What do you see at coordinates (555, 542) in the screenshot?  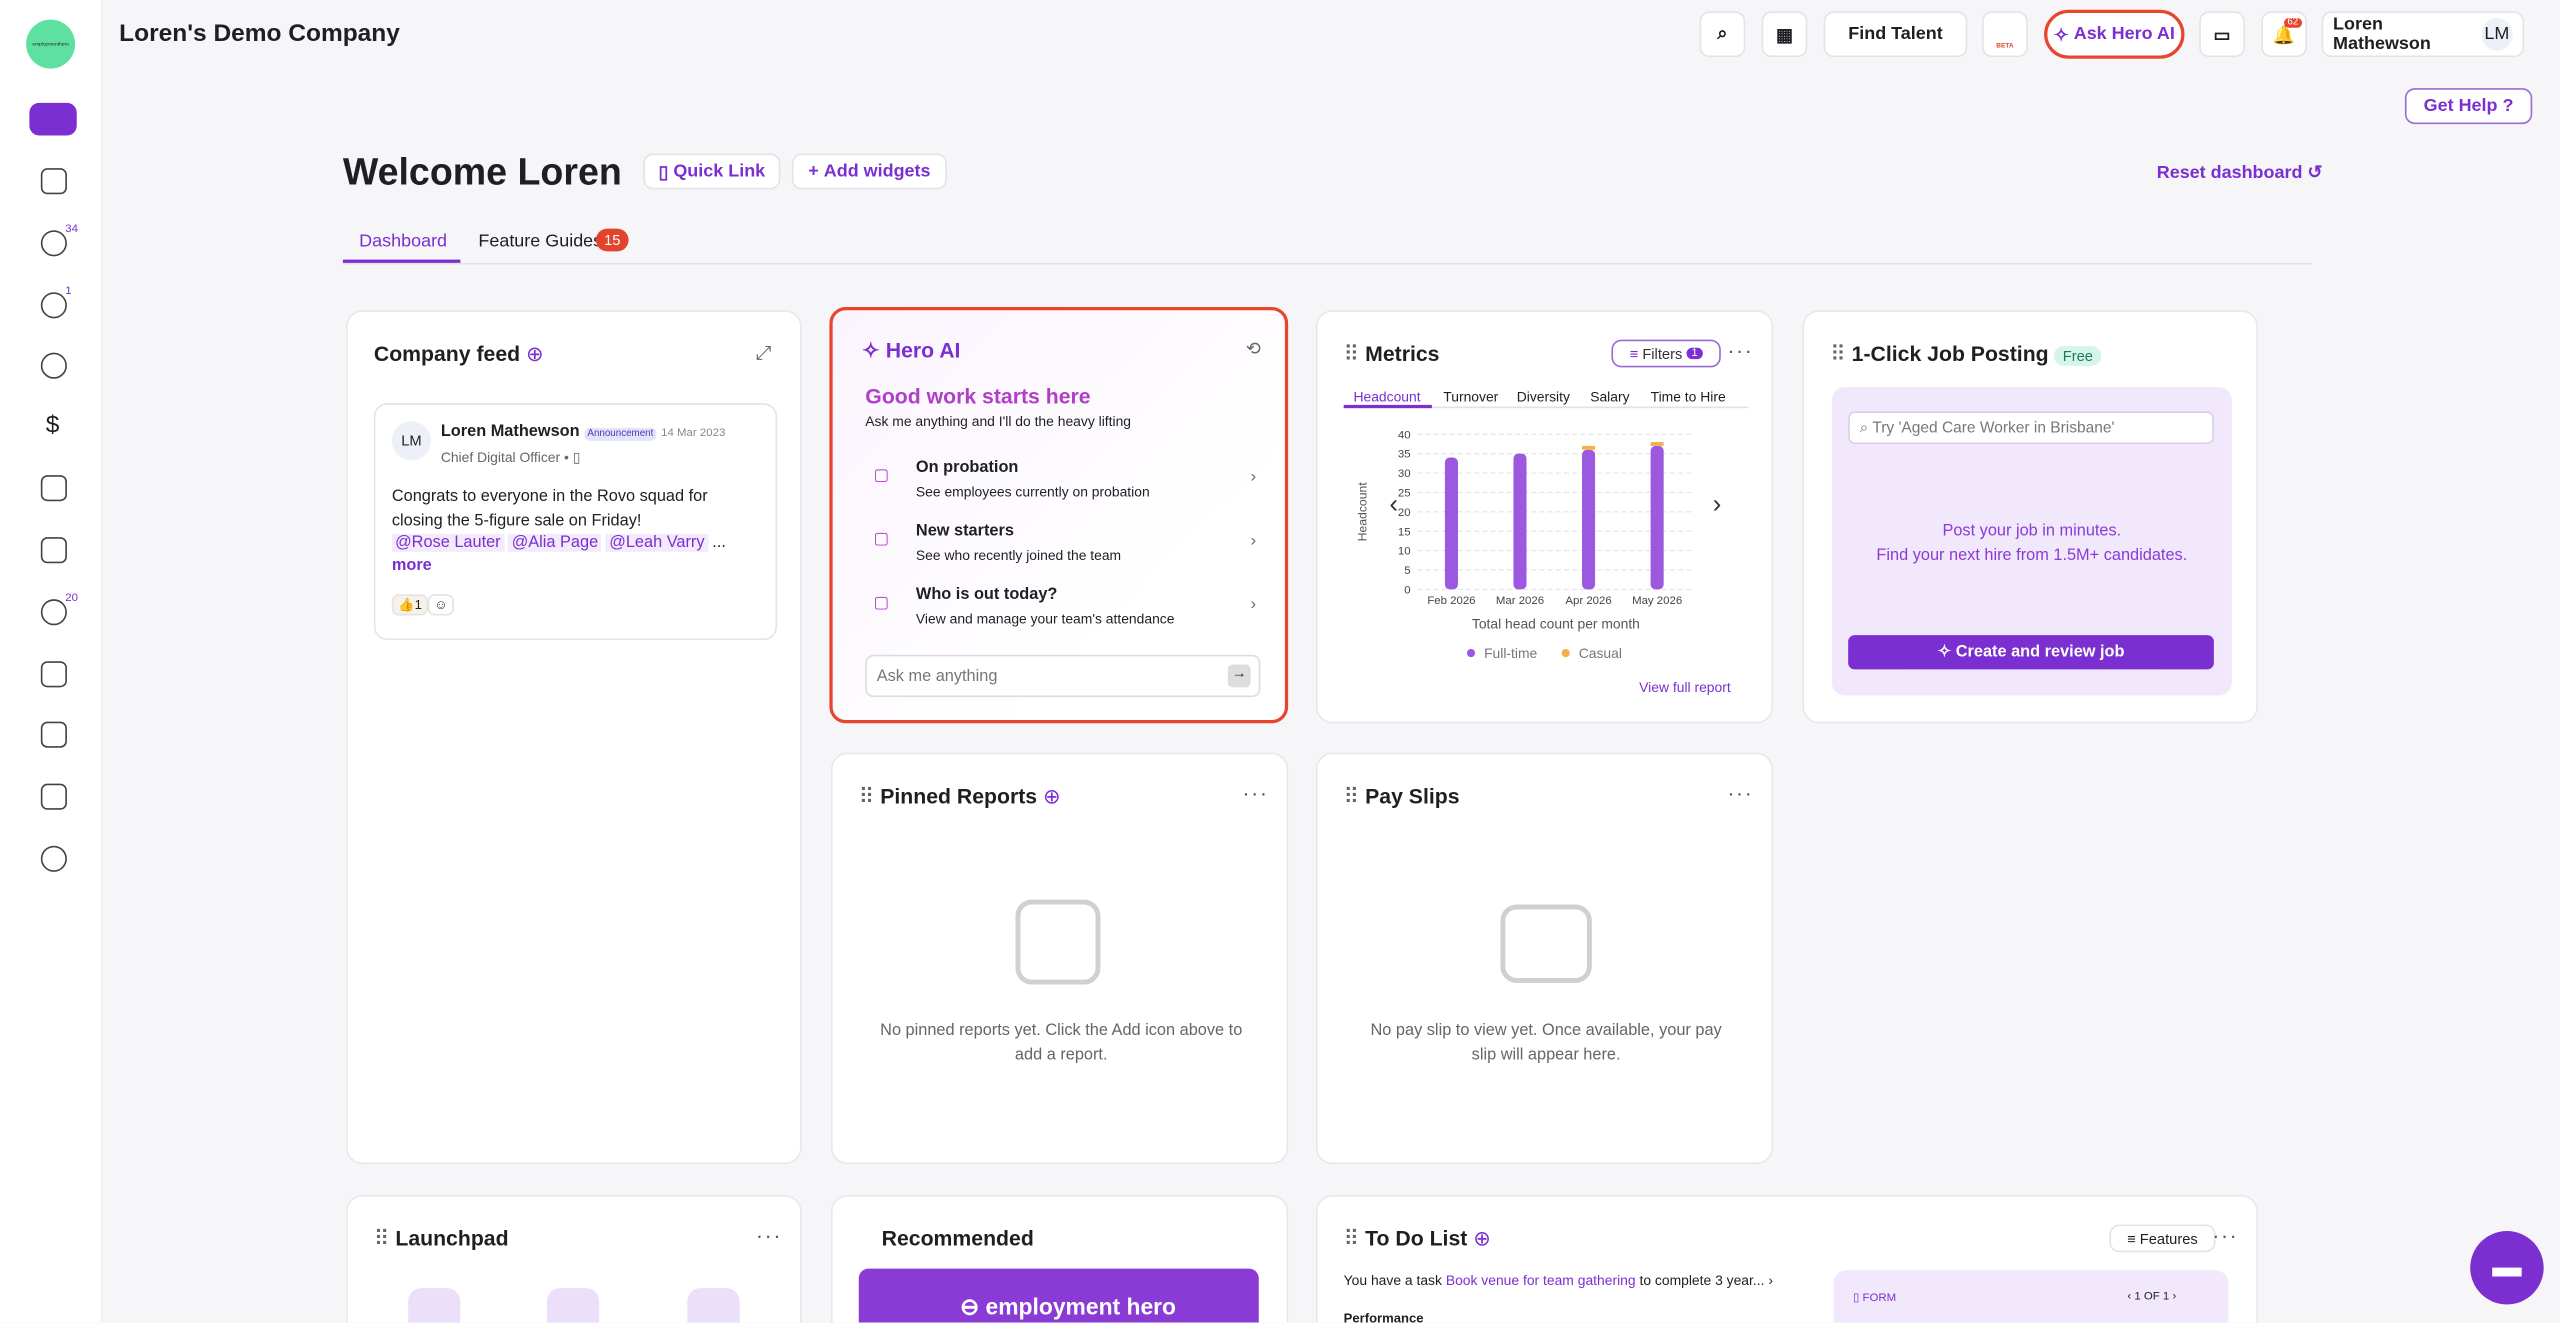 I see `mention: @Alia Page` at bounding box center [555, 542].